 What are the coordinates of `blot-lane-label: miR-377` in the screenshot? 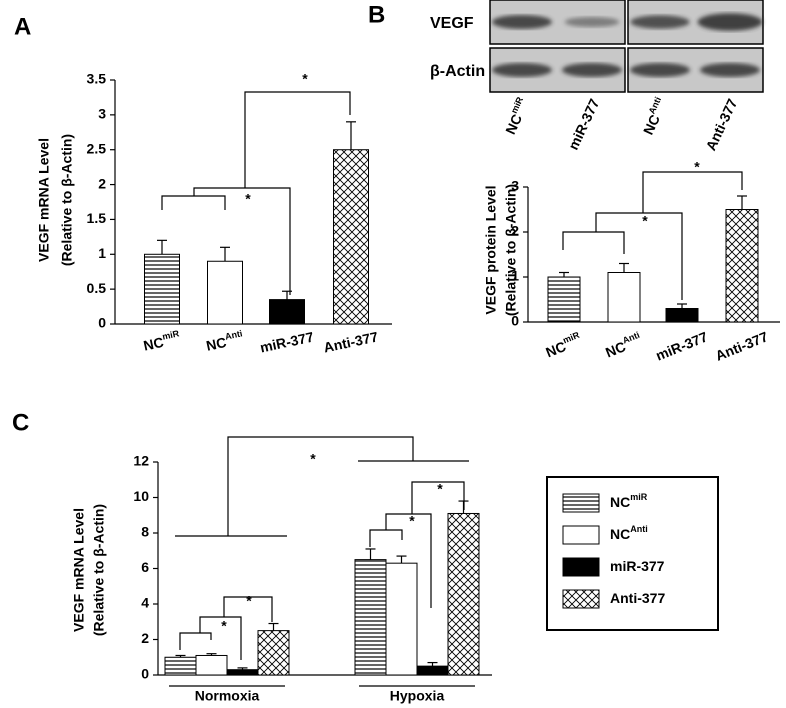 It's located at (584, 124).